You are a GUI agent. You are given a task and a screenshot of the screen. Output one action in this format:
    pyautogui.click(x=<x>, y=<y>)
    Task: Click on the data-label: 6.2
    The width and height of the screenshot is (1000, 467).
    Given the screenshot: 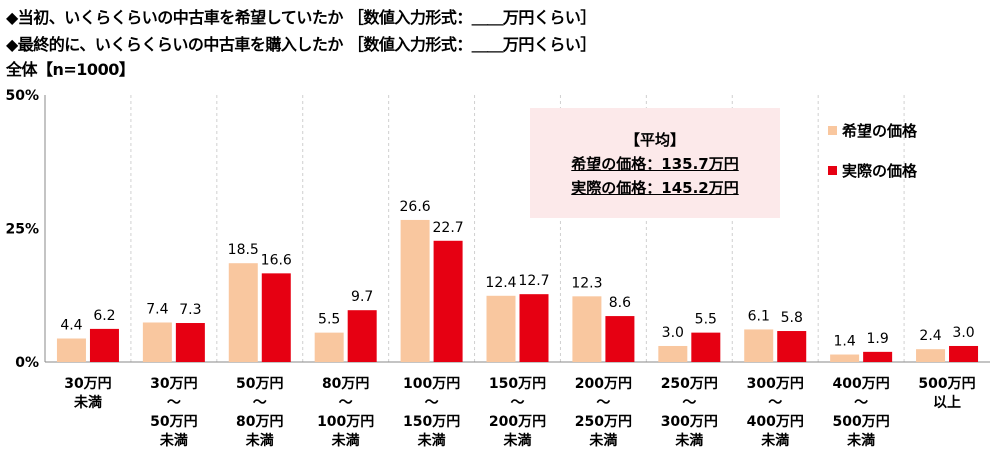 What is the action you would take?
    pyautogui.click(x=104, y=316)
    